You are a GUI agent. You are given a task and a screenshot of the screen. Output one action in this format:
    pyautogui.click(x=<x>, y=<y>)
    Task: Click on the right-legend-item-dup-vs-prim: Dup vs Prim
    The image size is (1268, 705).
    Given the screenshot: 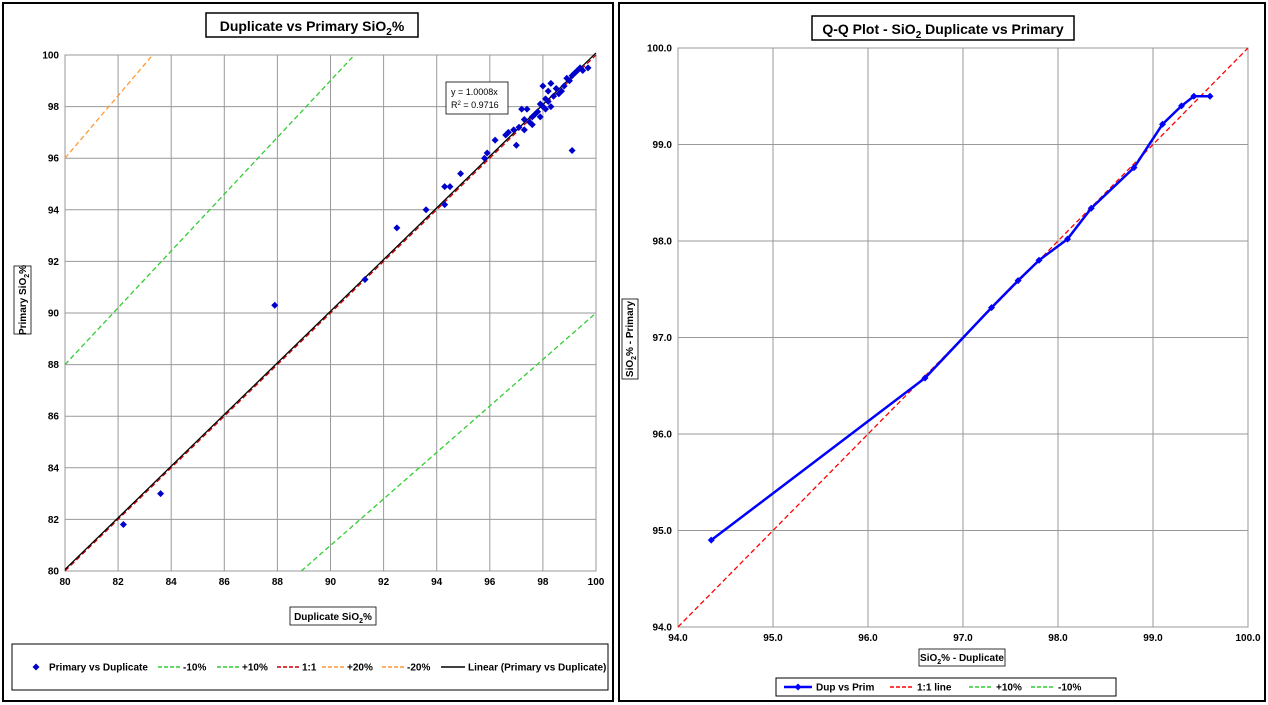 What is the action you would take?
    pyautogui.click(x=829, y=688)
    